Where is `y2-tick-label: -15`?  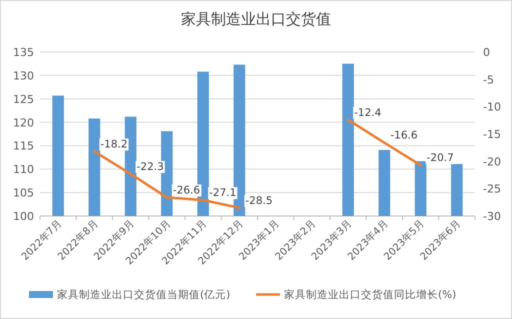 y2-tick-label: -15 is located at coordinates (492, 134).